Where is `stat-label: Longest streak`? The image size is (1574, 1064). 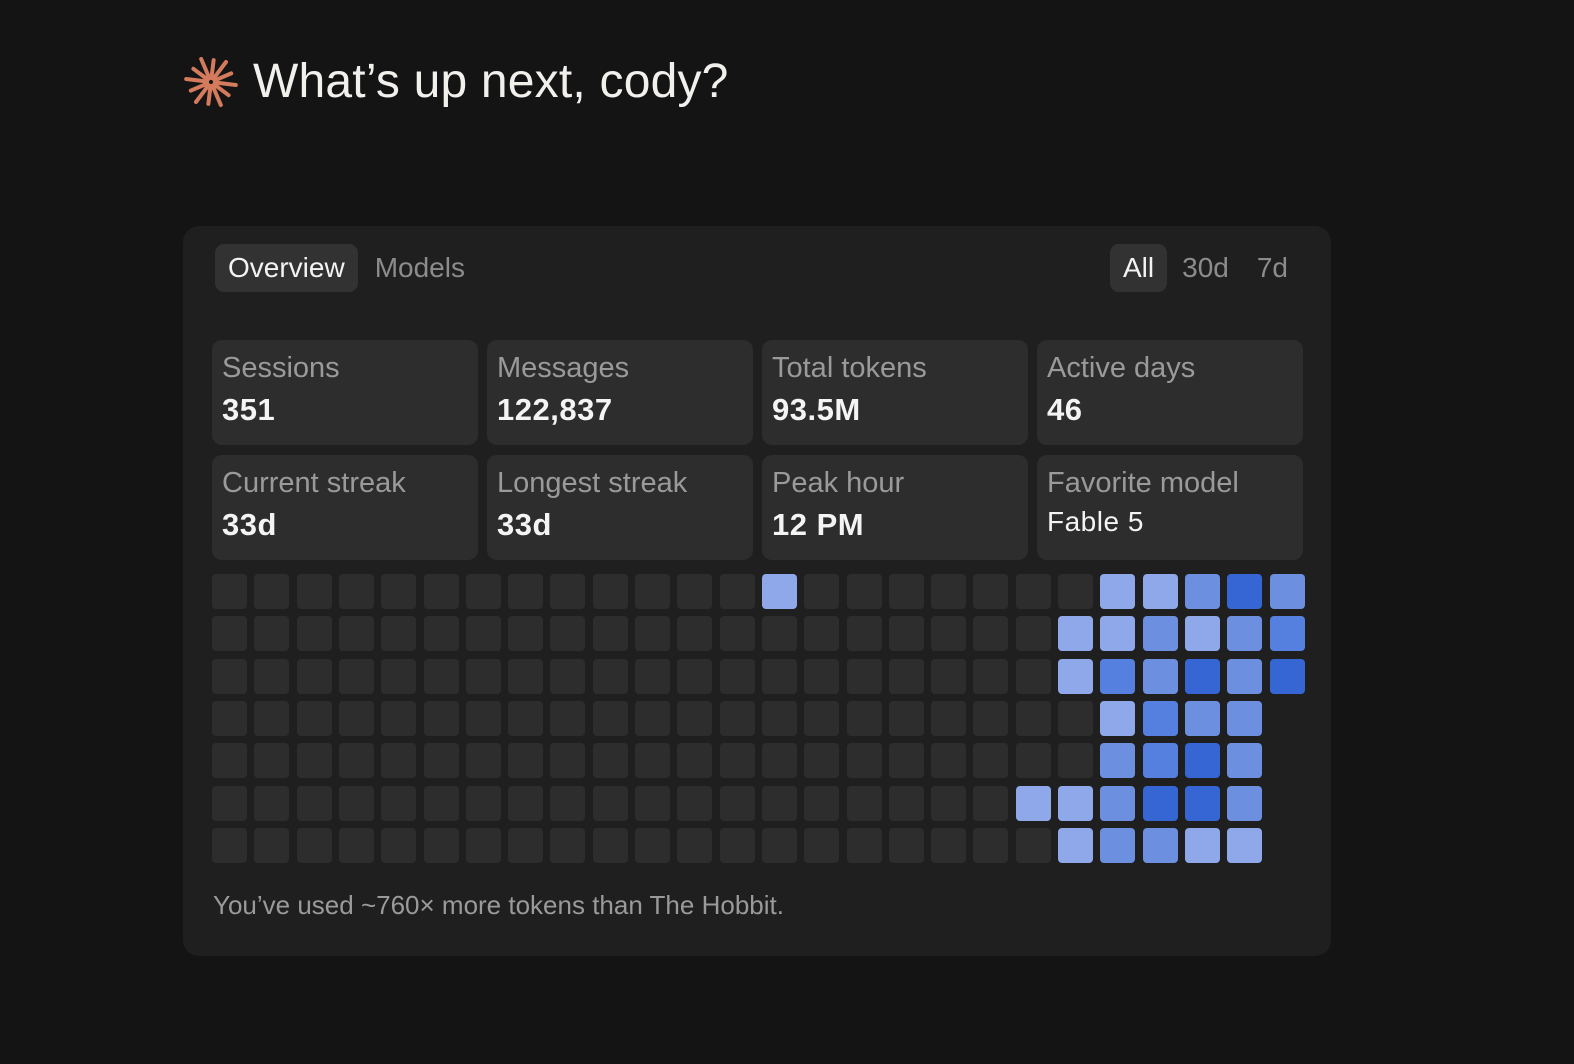 stat-label: Longest streak is located at coordinates (592, 483).